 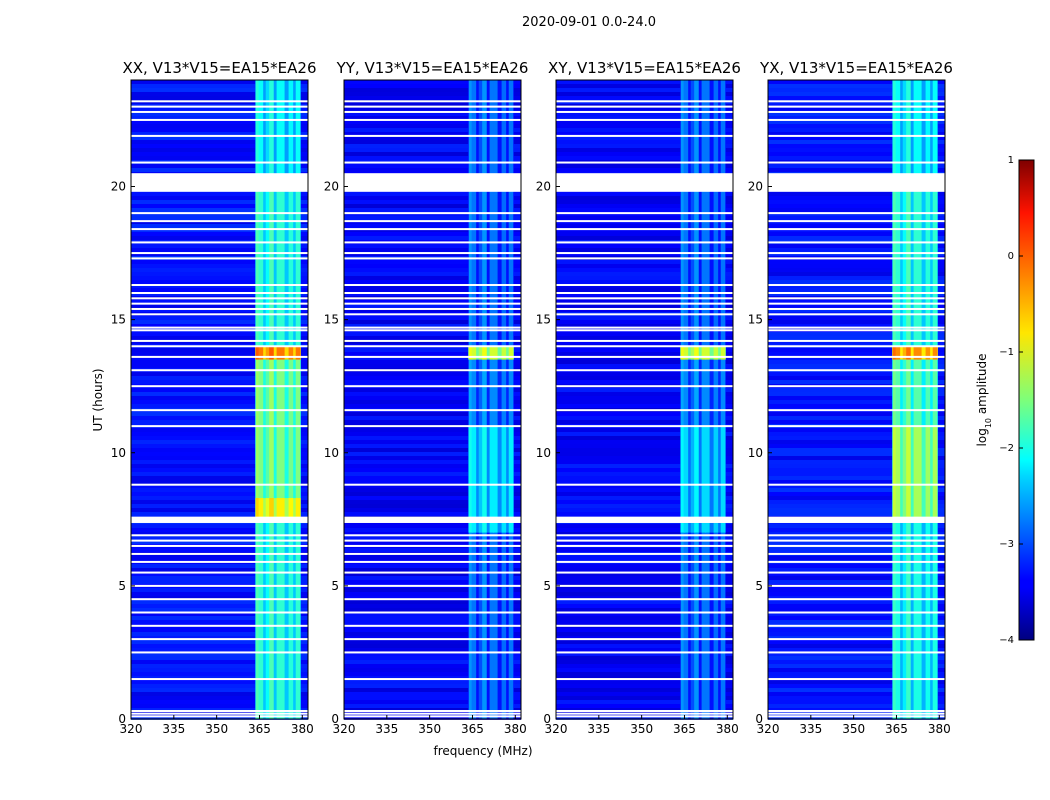 I want to click on y-tick-label: 0, so click(x=759, y=719).